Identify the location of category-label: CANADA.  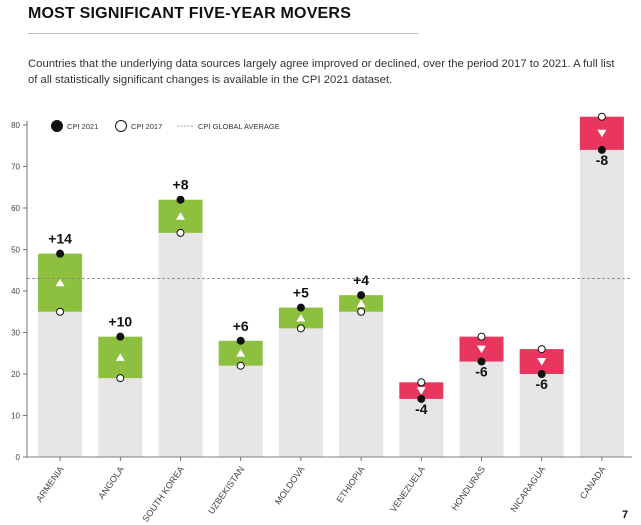
(593, 482).